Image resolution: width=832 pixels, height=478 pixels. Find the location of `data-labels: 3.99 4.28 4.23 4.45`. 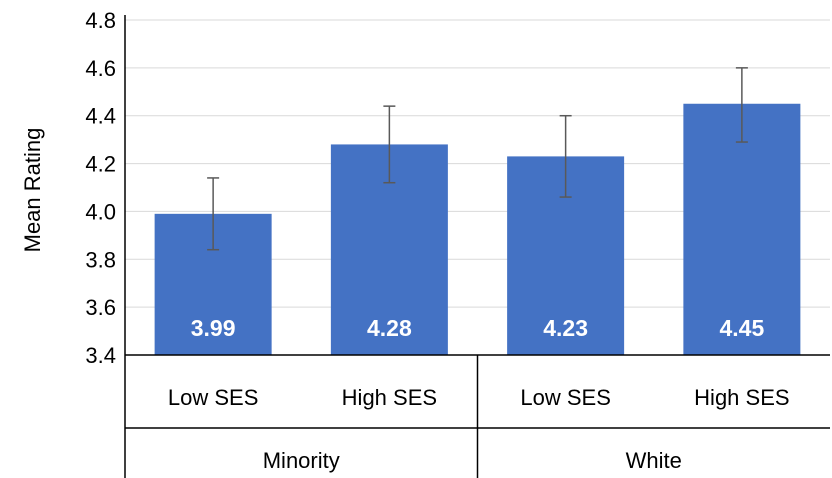

data-labels: 3.99 4.28 4.23 4.45 is located at coordinates (478, 328).